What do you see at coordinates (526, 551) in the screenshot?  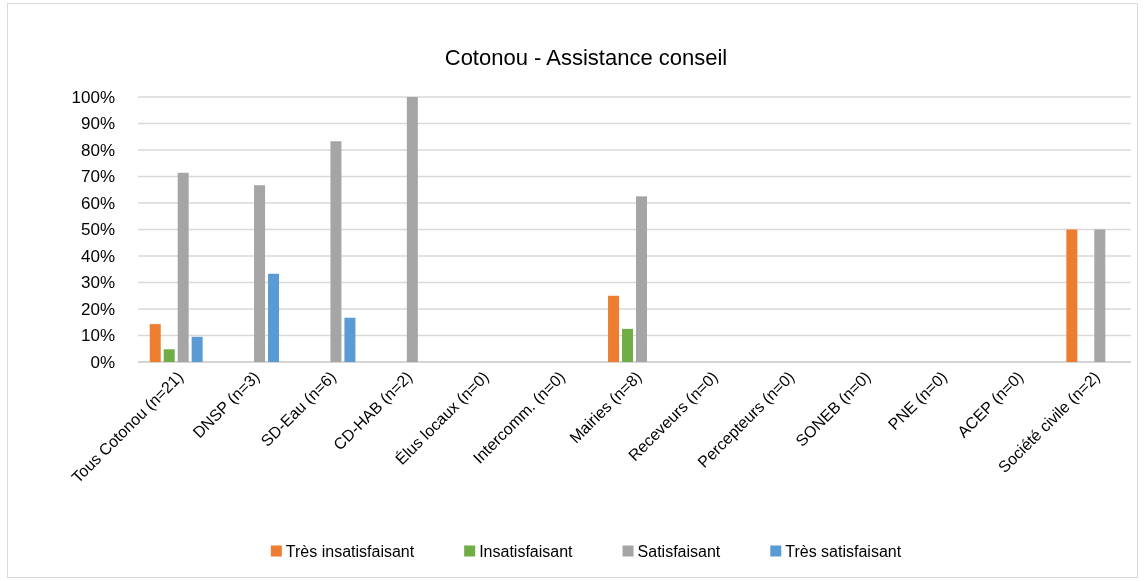 I see `legend-label: Insatisfaisant` at bounding box center [526, 551].